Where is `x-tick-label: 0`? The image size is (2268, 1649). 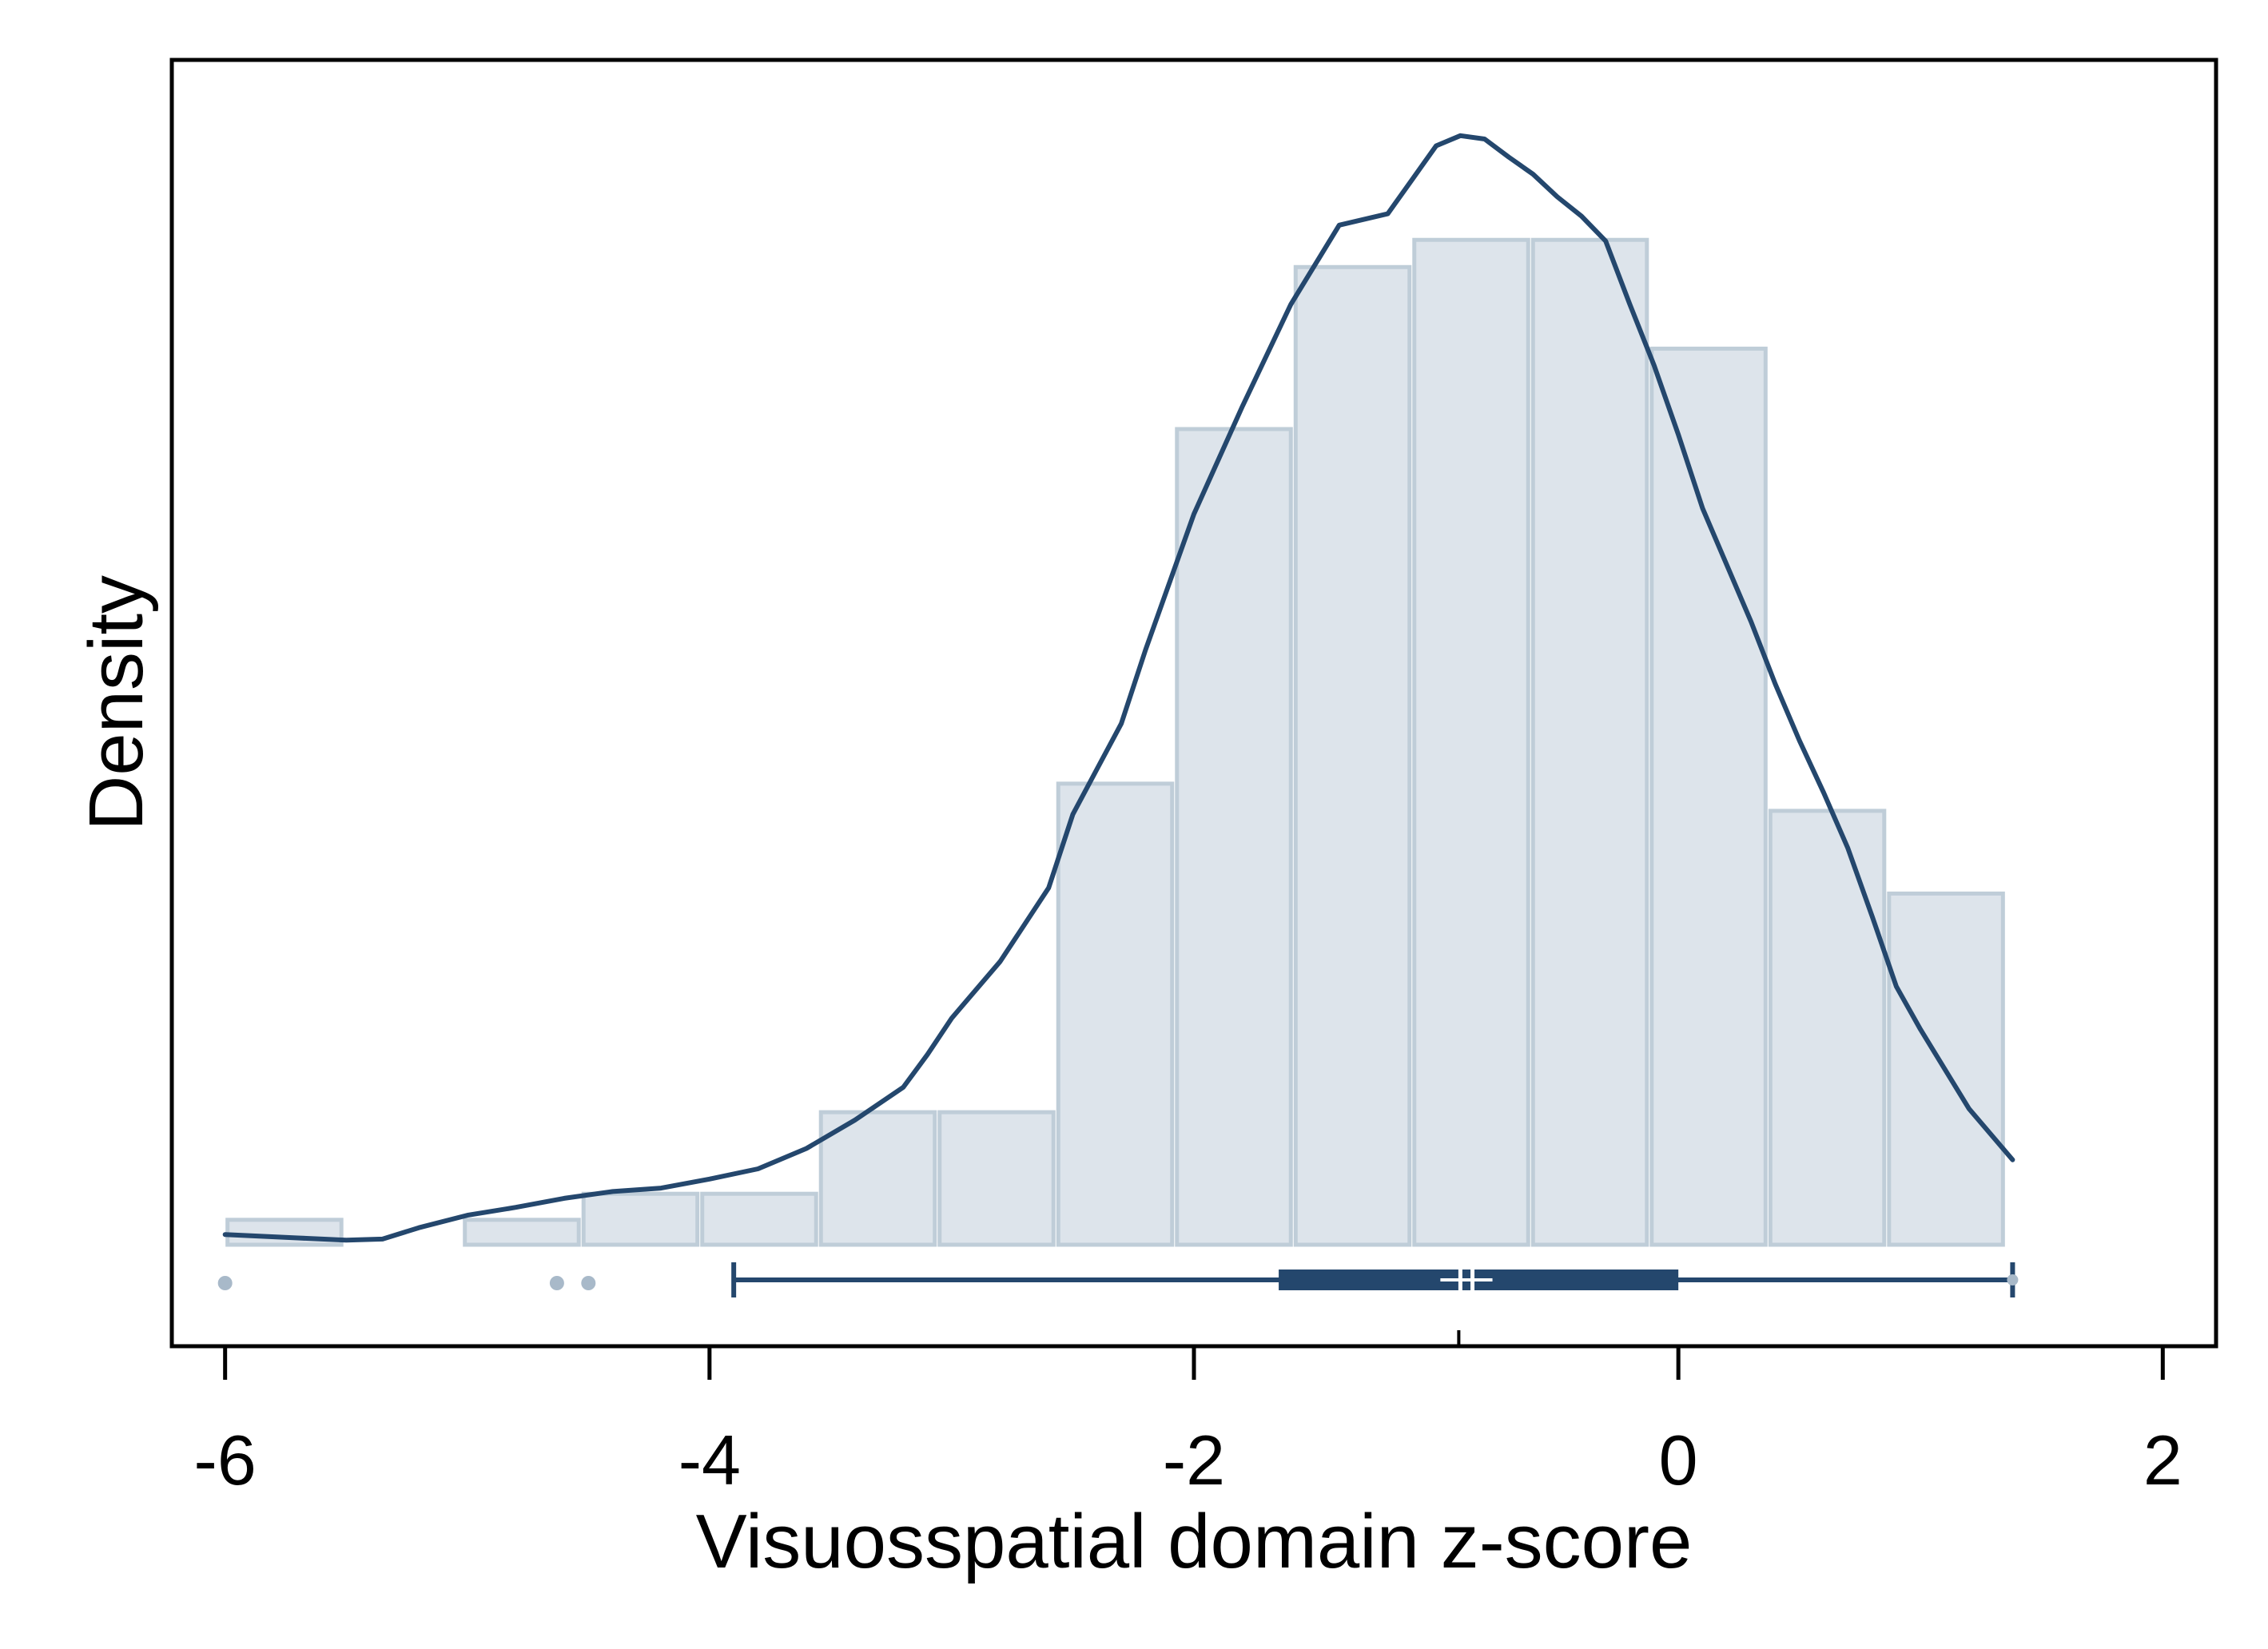
x-tick-label: 0 is located at coordinates (1678, 1460).